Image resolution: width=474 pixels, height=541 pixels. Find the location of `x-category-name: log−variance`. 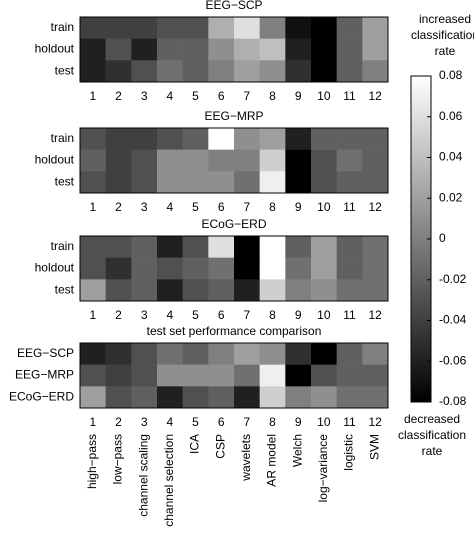

x-category-name: log−variance is located at coordinates (323, 468).